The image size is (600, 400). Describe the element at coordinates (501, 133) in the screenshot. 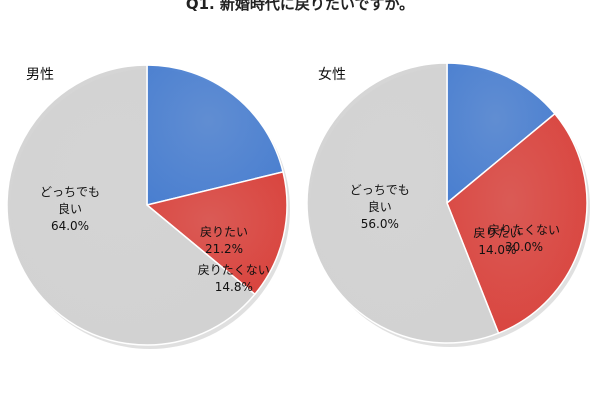

I see `female-pie-slice-back` at that location.